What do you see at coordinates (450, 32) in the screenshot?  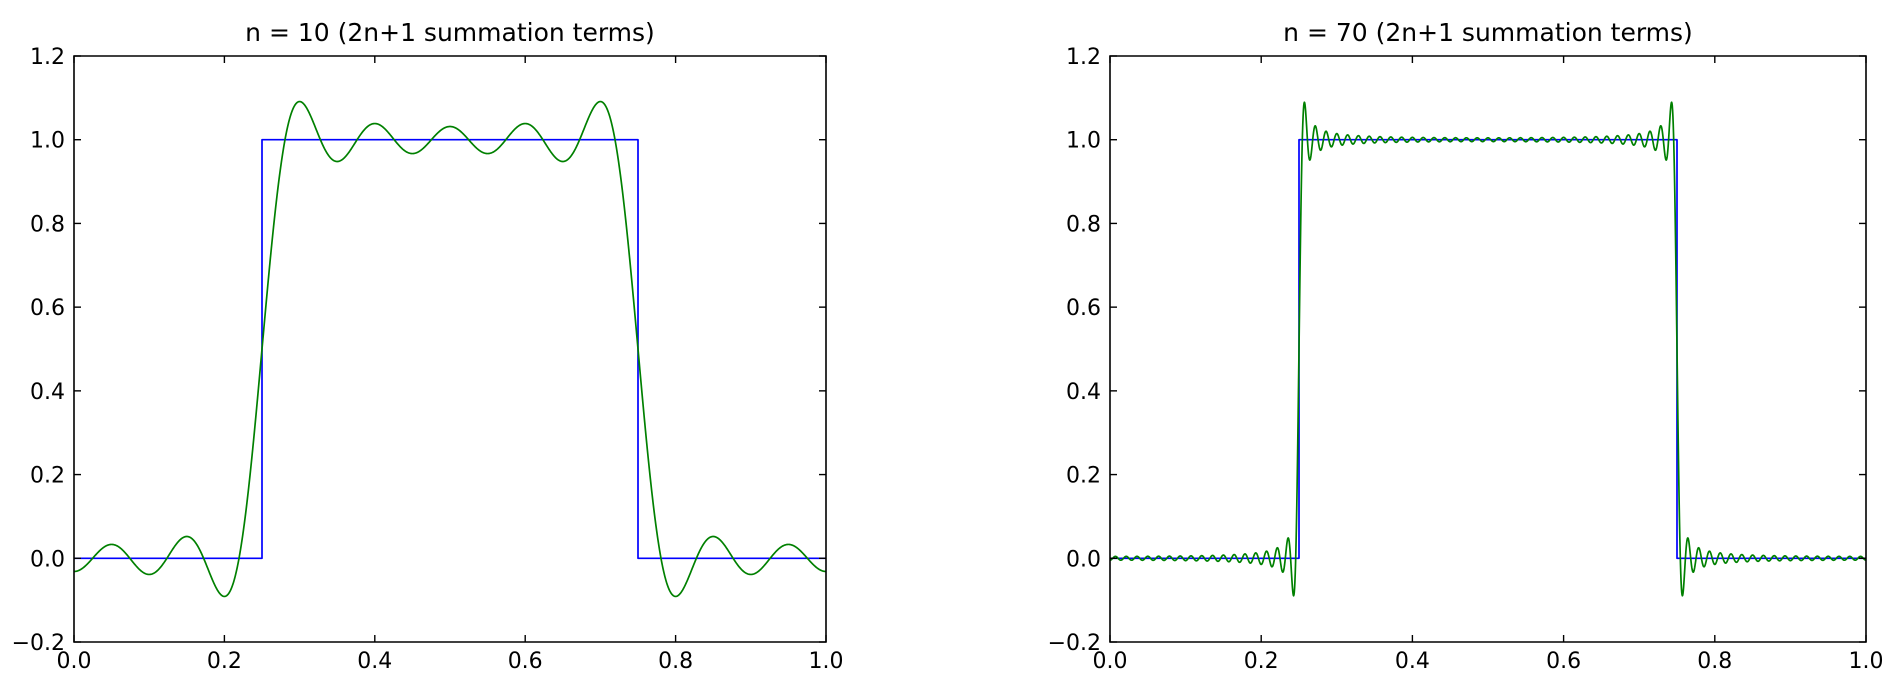 I see `plot-title-n10: n = 10 (2n+1 summation terms)` at bounding box center [450, 32].